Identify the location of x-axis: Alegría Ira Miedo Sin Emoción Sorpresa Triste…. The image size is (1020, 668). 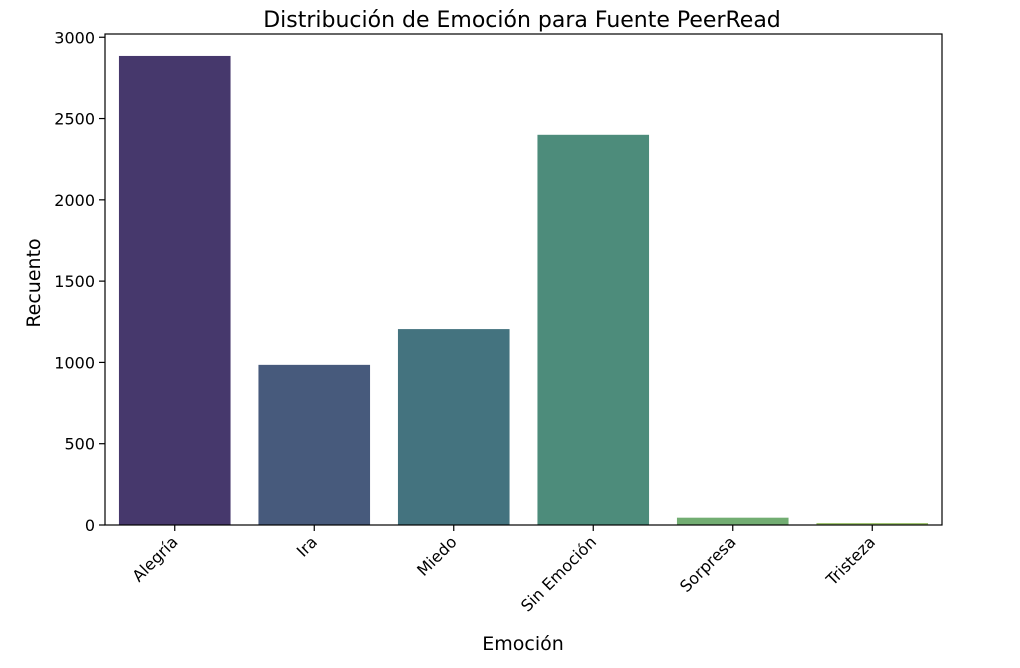
(503, 570).